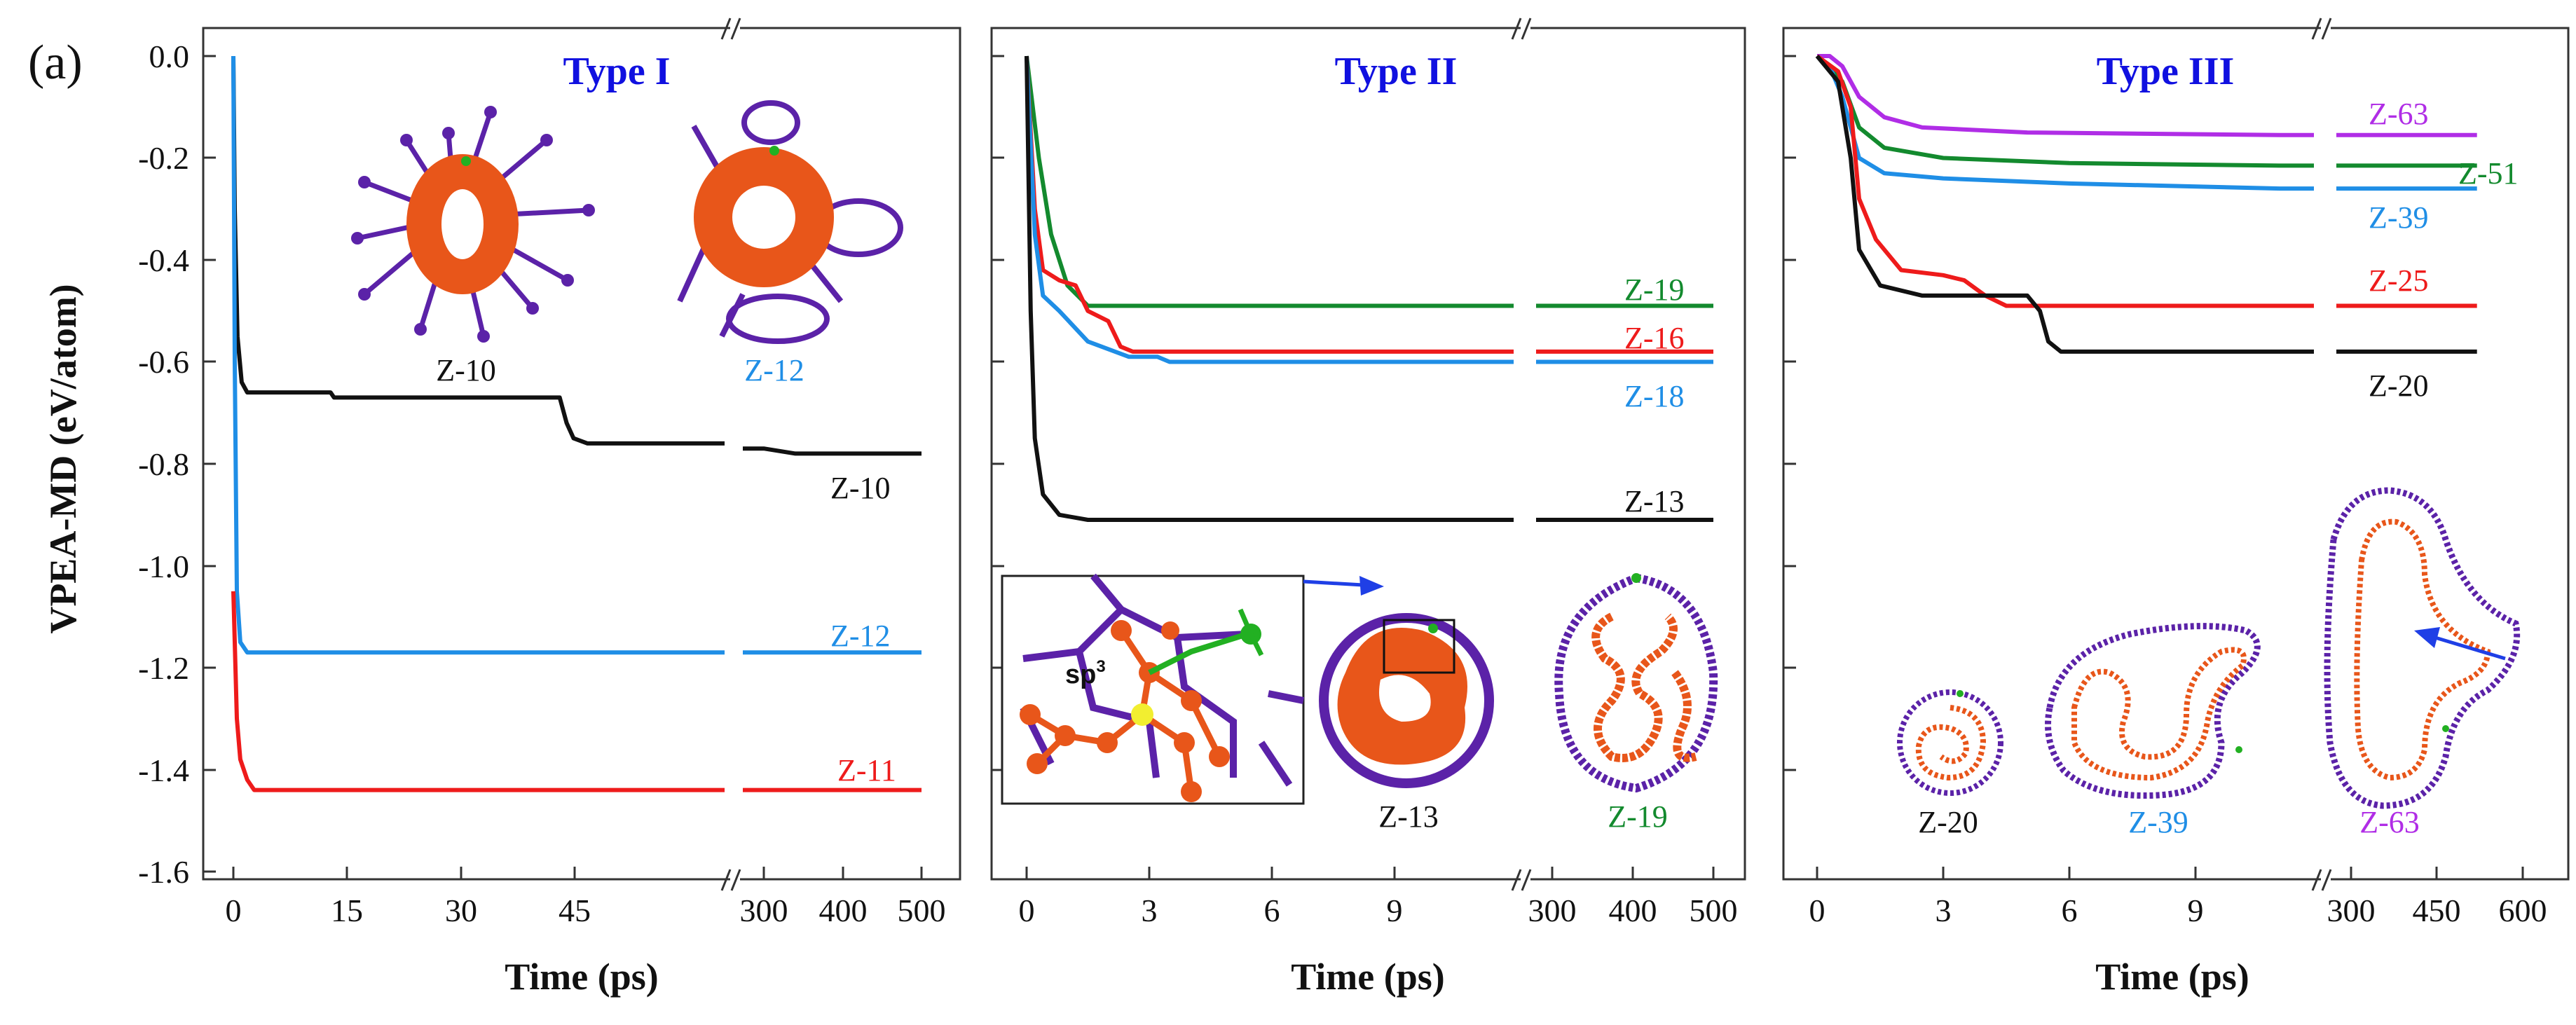  I want to click on series-annotation-z12: Z-12, so click(860, 636).